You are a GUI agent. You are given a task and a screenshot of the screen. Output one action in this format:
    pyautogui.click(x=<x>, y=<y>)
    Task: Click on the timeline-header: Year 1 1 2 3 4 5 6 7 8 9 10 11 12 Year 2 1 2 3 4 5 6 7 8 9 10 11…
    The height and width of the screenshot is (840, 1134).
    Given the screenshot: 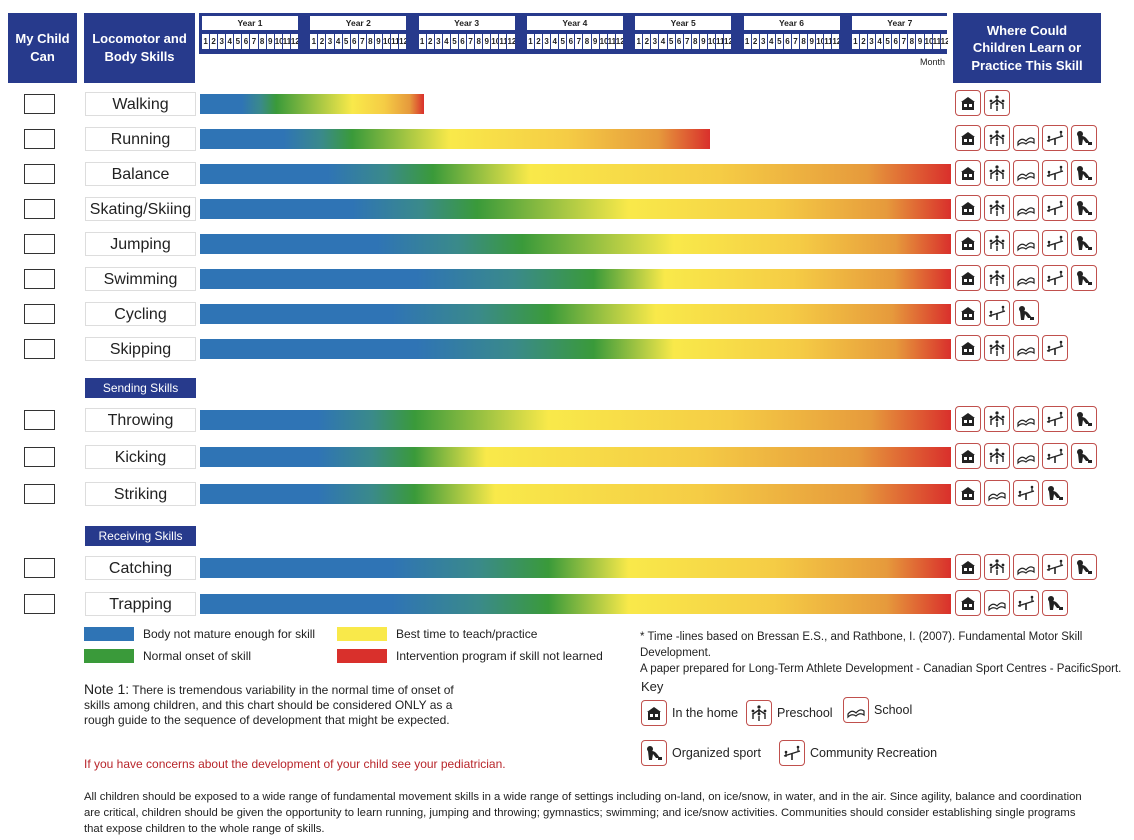 What is the action you would take?
    pyautogui.click(x=573, y=33)
    